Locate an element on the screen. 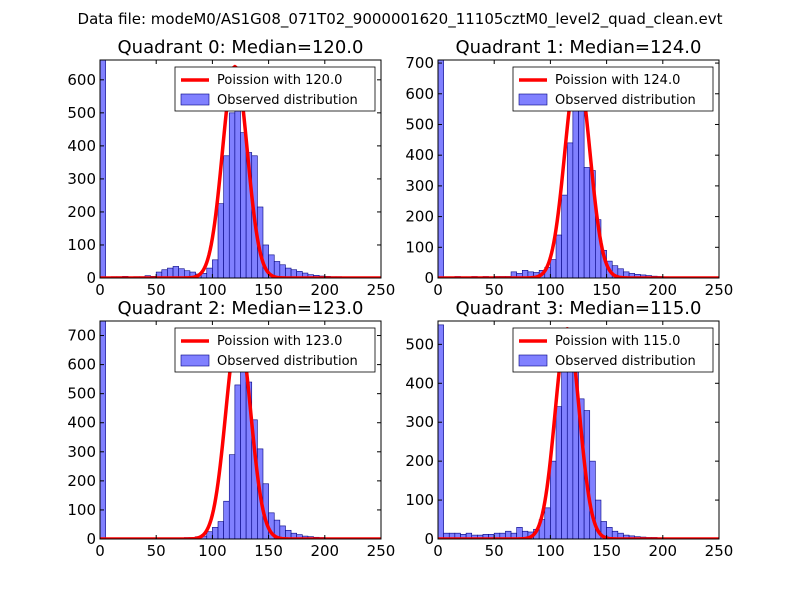 Image resolution: width=800 pixels, height=600 pixels. legend: Poission with 120.0 Observed distribution is located at coordinates (275, 89).